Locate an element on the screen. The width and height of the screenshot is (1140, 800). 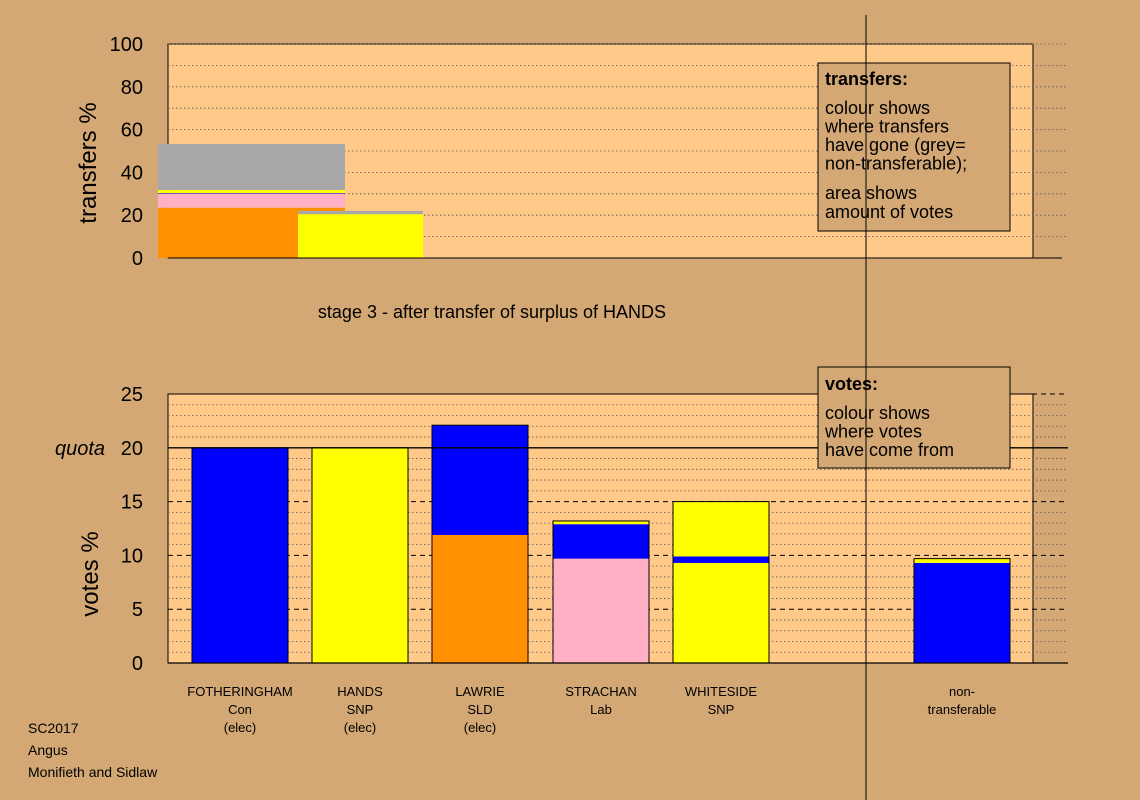
footer: SC2017 Angus Monifieth and Sidlaw is located at coordinates (93, 750).